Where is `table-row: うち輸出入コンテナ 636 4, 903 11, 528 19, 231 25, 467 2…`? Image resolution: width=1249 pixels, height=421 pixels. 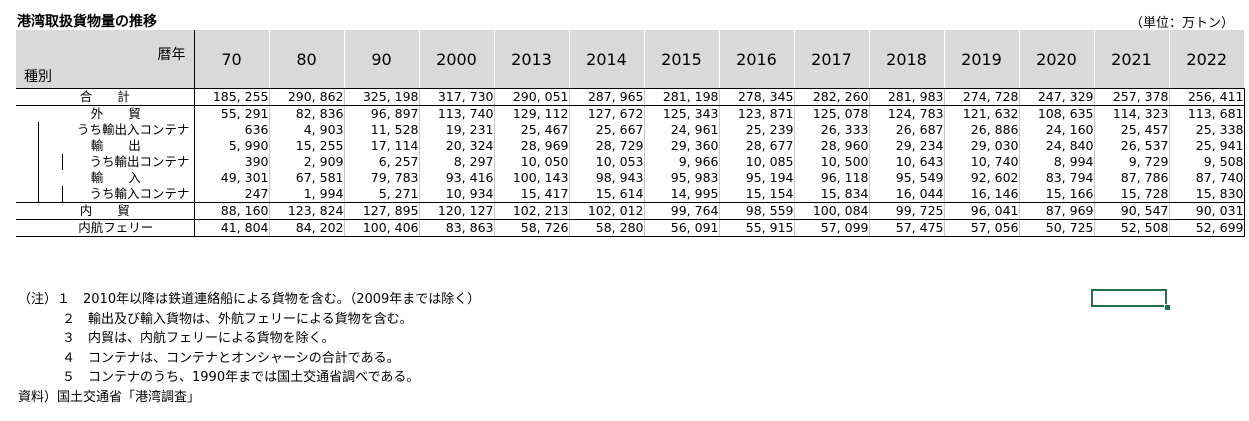 table-row: うち輸出入コンテナ 636 4, 903 11, 528 19, 231 25, 467 2… is located at coordinates (630, 130).